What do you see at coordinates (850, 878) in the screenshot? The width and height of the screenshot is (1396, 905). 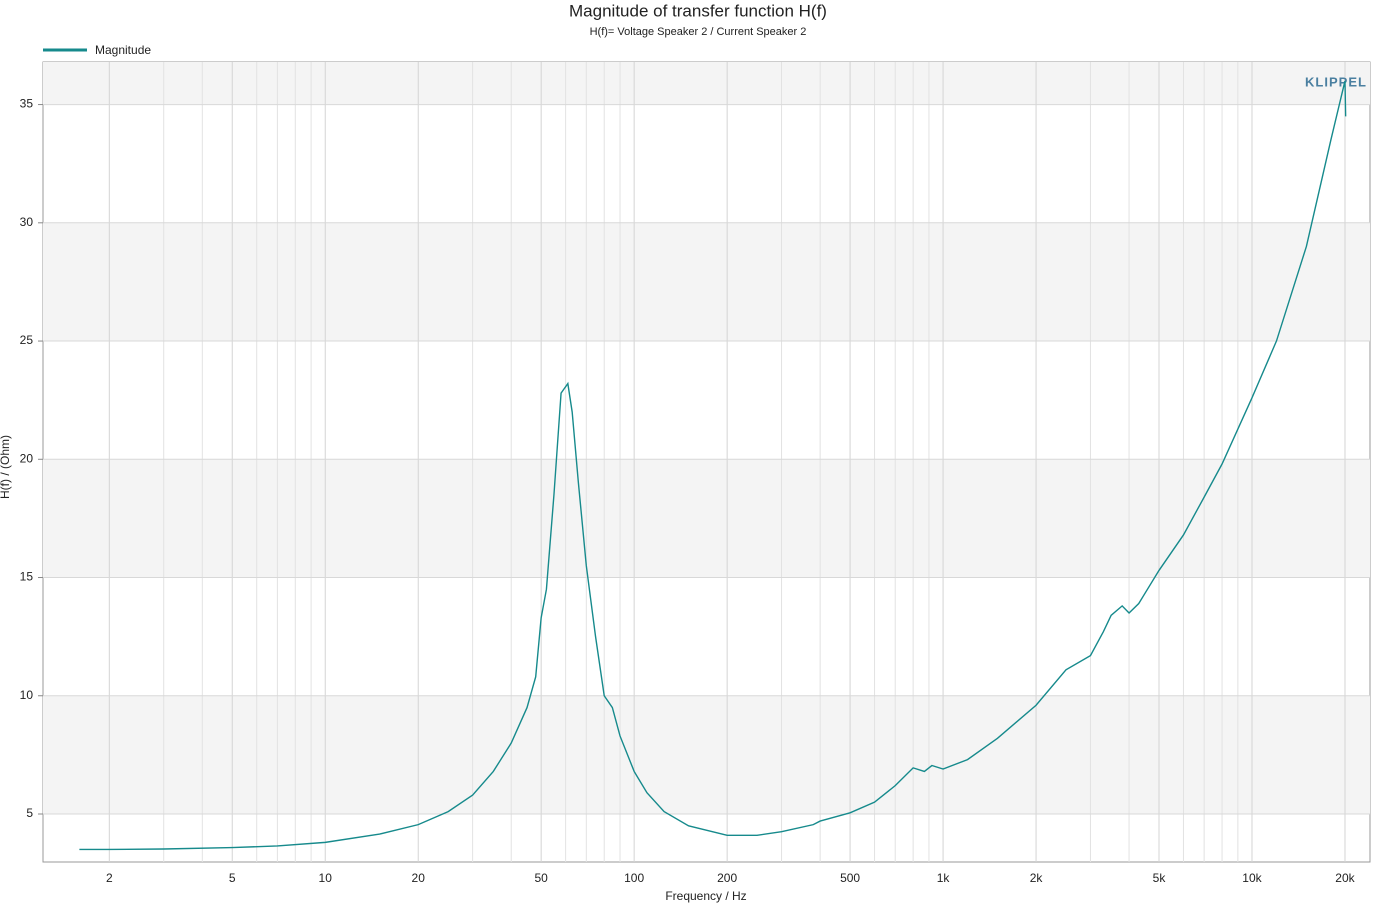 I see `x-tick-label: 500` at bounding box center [850, 878].